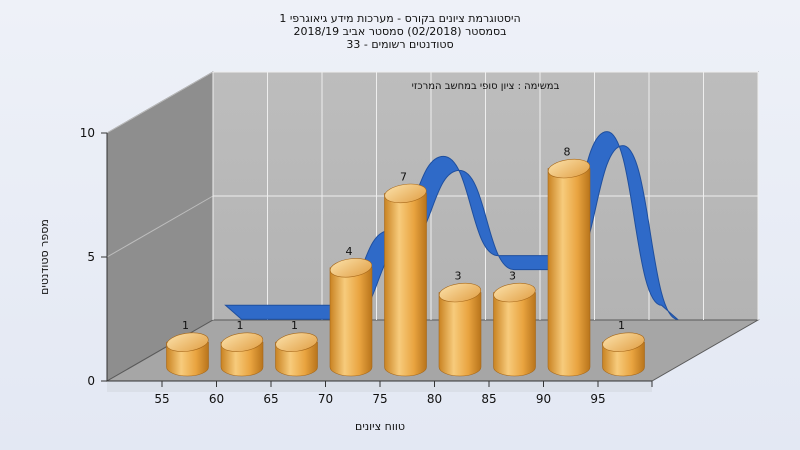  I want to click on bar-55: 1, so click(187, 348).